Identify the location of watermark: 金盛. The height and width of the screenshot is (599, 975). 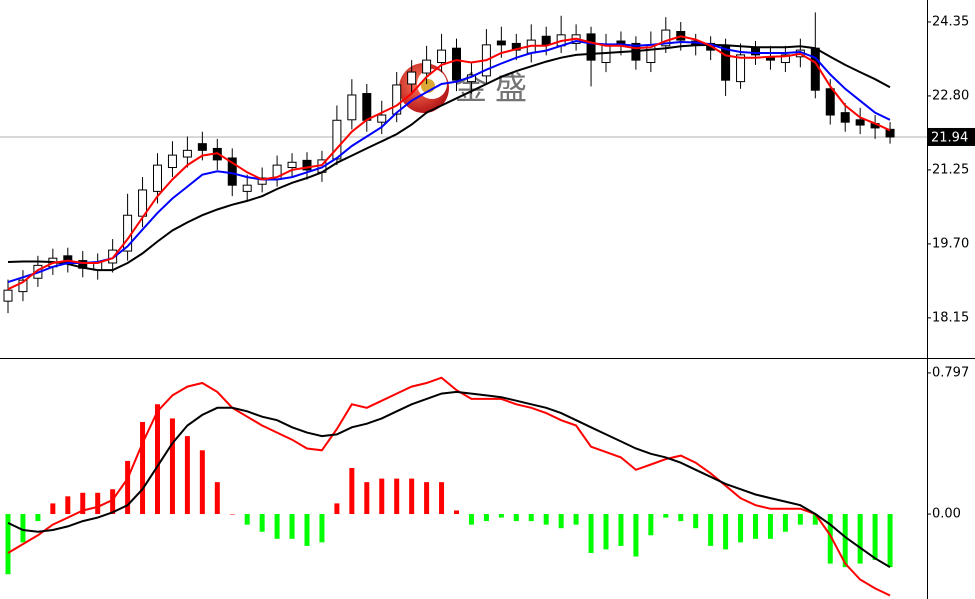
(463, 88).